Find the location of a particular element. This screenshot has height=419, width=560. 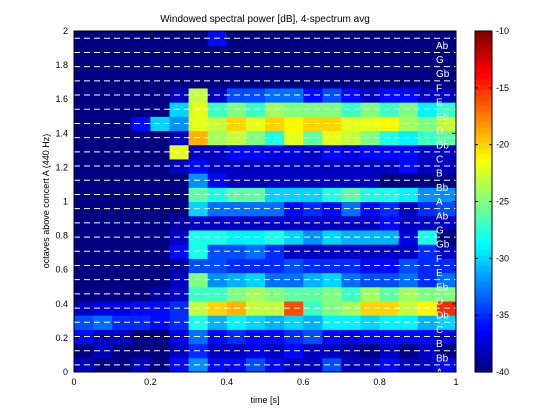

x-tick-label: 0.2 is located at coordinates (150, 382).